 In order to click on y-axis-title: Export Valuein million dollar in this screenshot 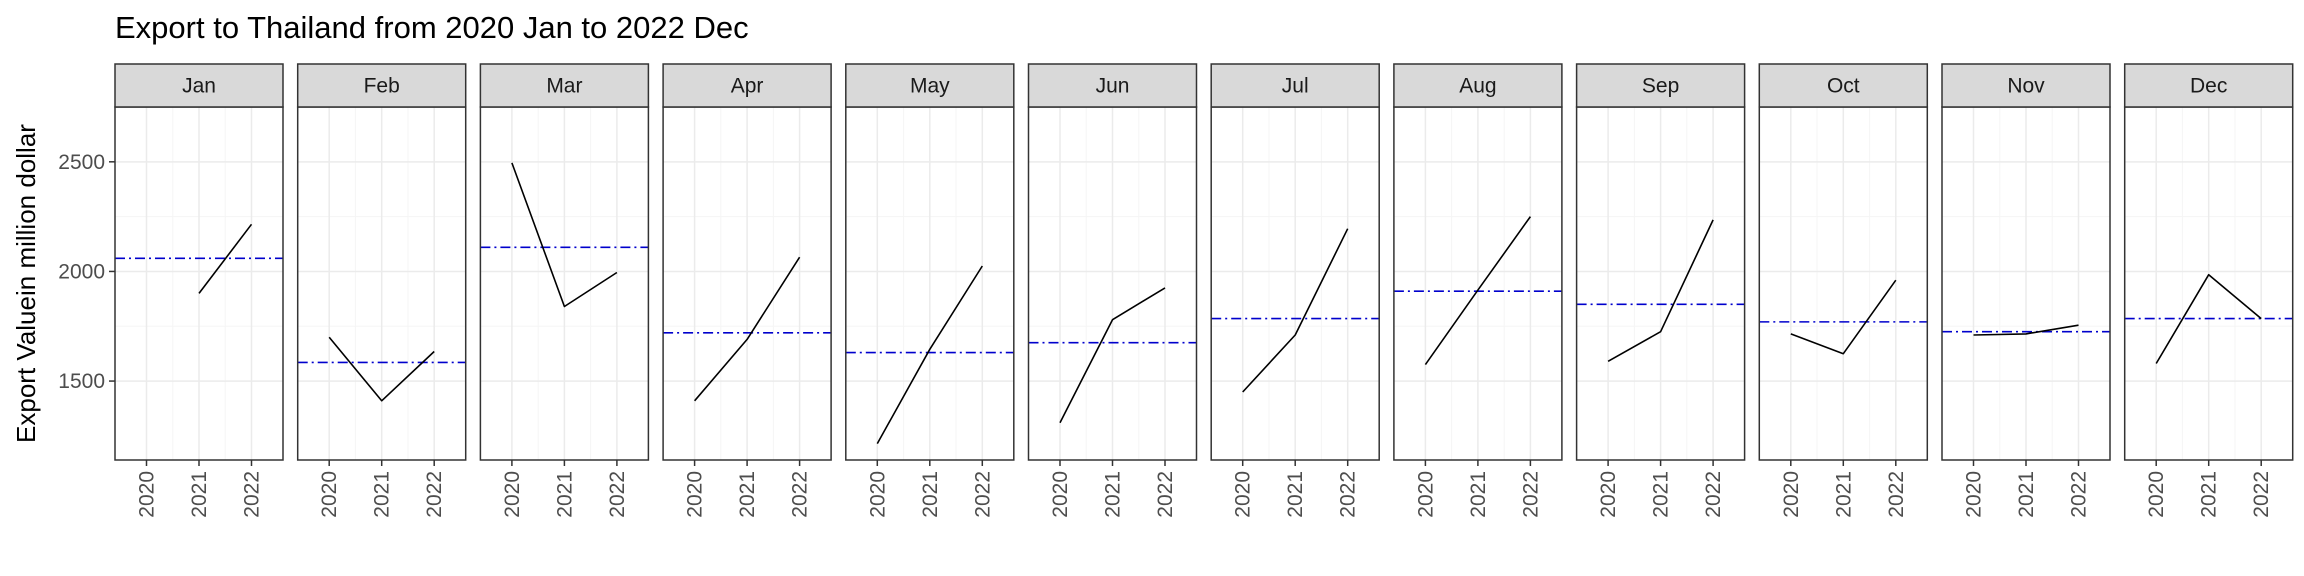, I will do `click(26, 283)`.